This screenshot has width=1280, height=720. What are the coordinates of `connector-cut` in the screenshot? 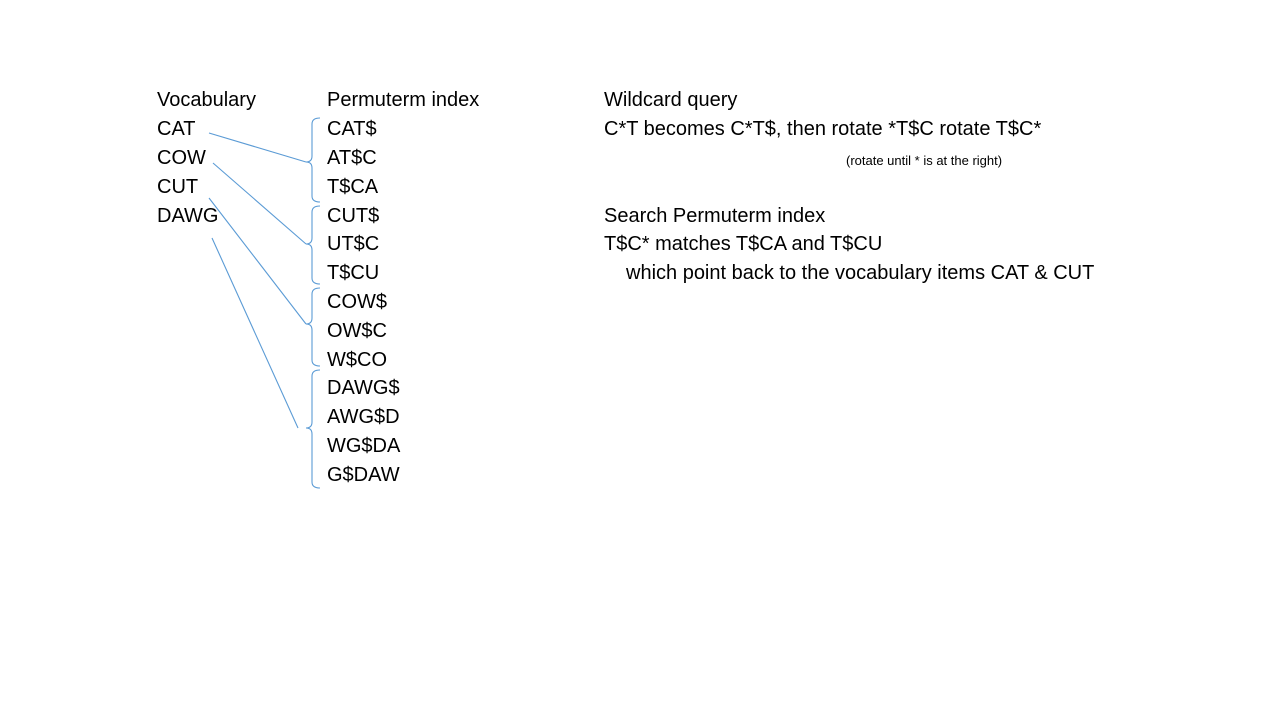 It's located at (257, 261).